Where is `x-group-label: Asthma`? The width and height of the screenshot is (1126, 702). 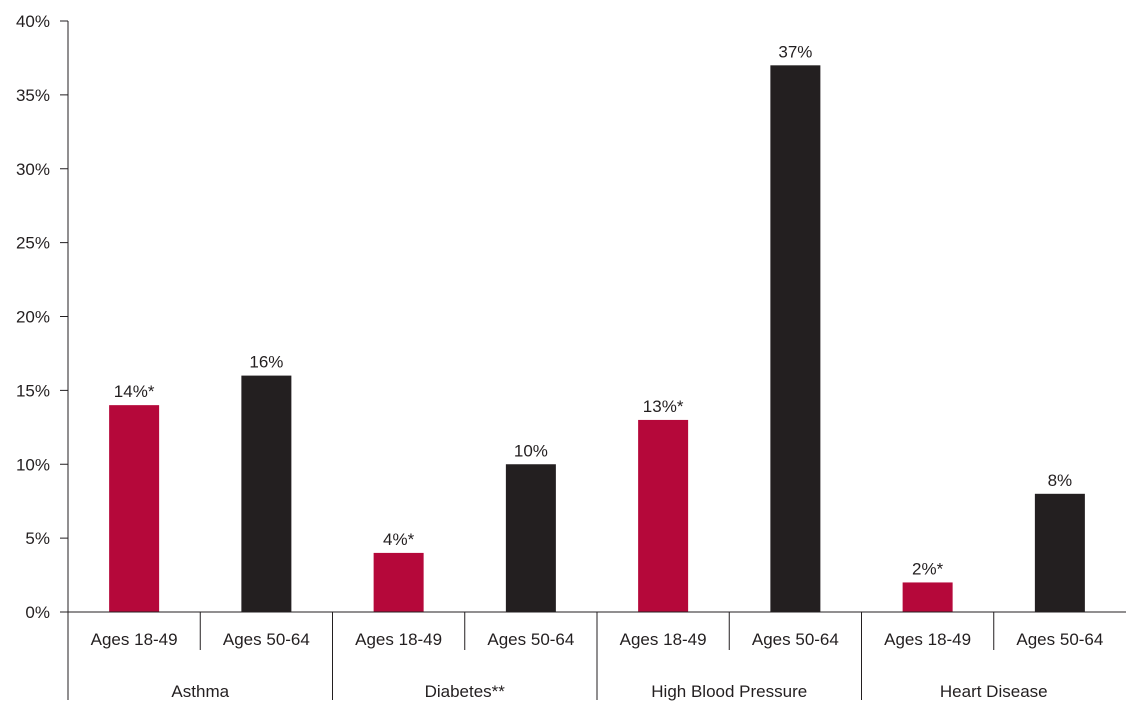 x-group-label: Asthma is located at coordinates (200, 691).